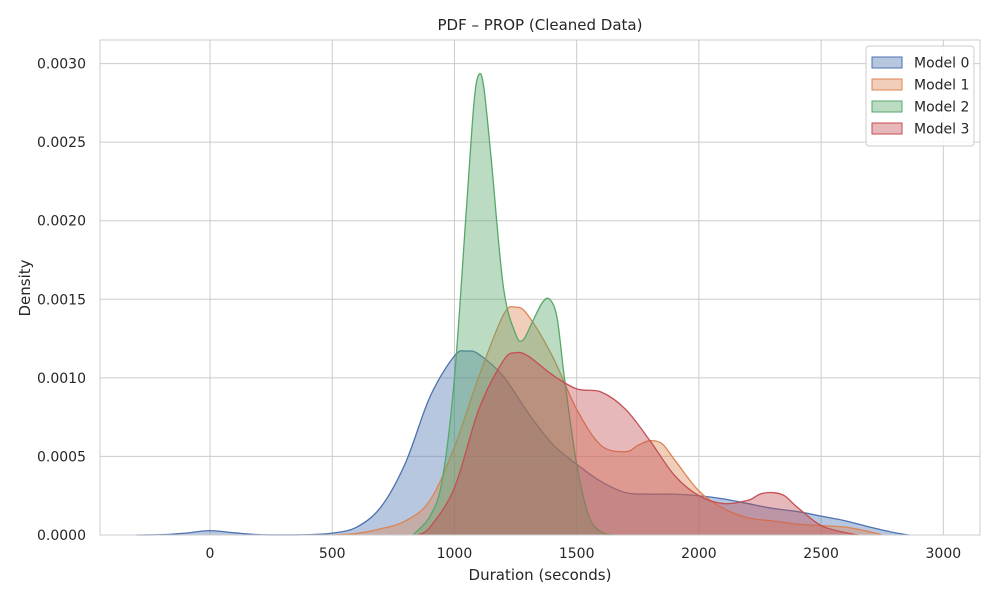  I want to click on model-2-legend-label: Model 2, so click(941, 108).